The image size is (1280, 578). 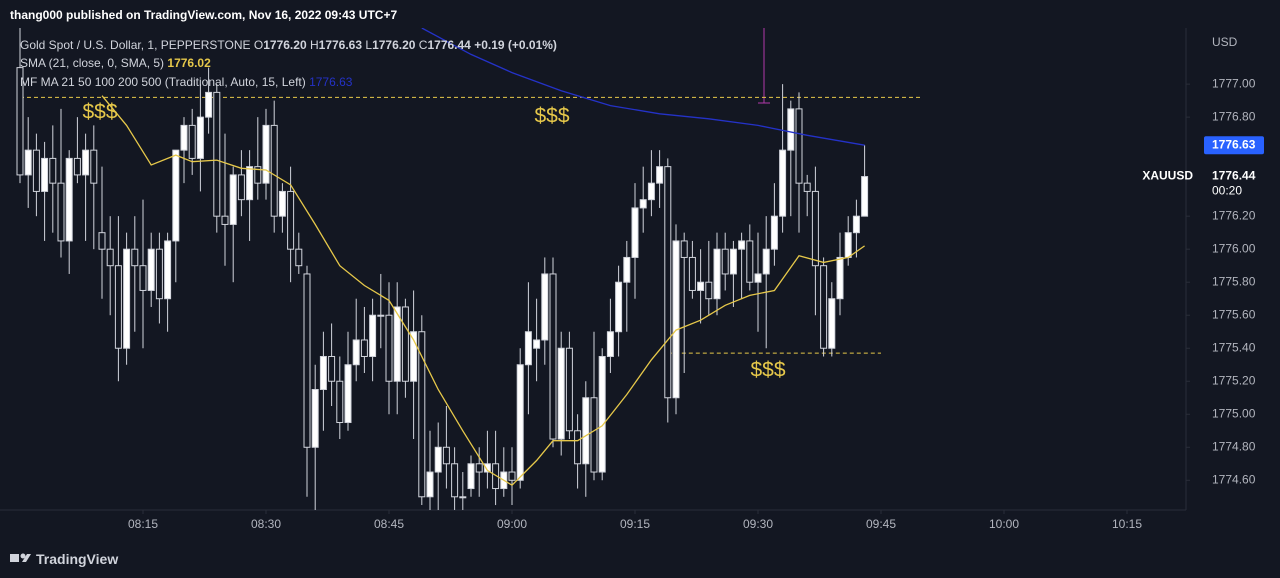 I want to click on x-tick-label: 10:00, so click(x=1004, y=524).